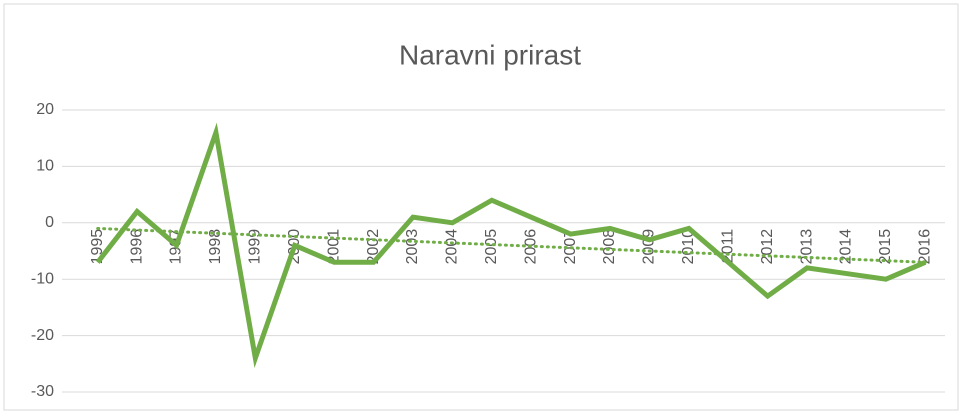 The image size is (962, 419). Describe the element at coordinates (490, 54) in the screenshot. I see `chart-title: Naravni prirast` at that location.